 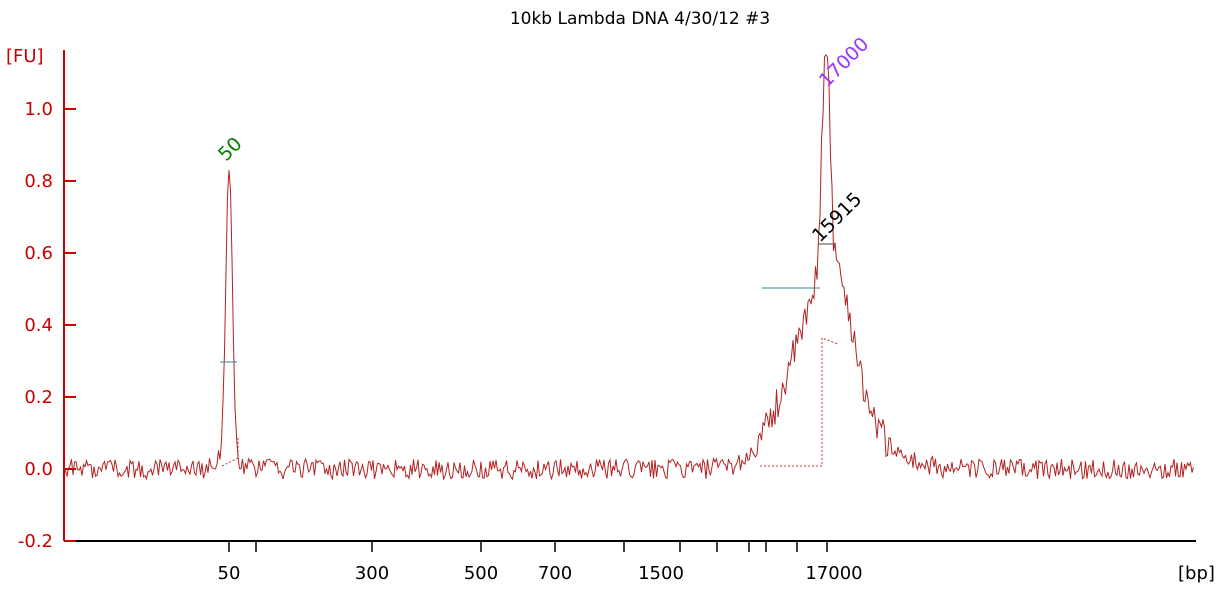 What do you see at coordinates (527, 303) in the screenshot?
I see `peak-markers` at bounding box center [527, 303].